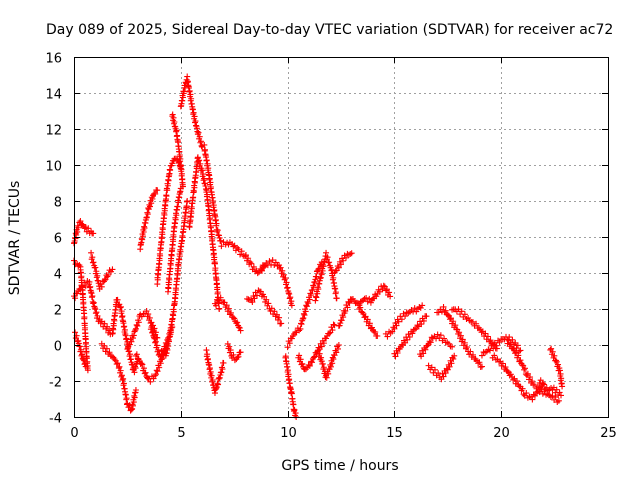 This screenshot has height=480, width=640. I want to click on y-tick-label: 8, so click(58, 203).